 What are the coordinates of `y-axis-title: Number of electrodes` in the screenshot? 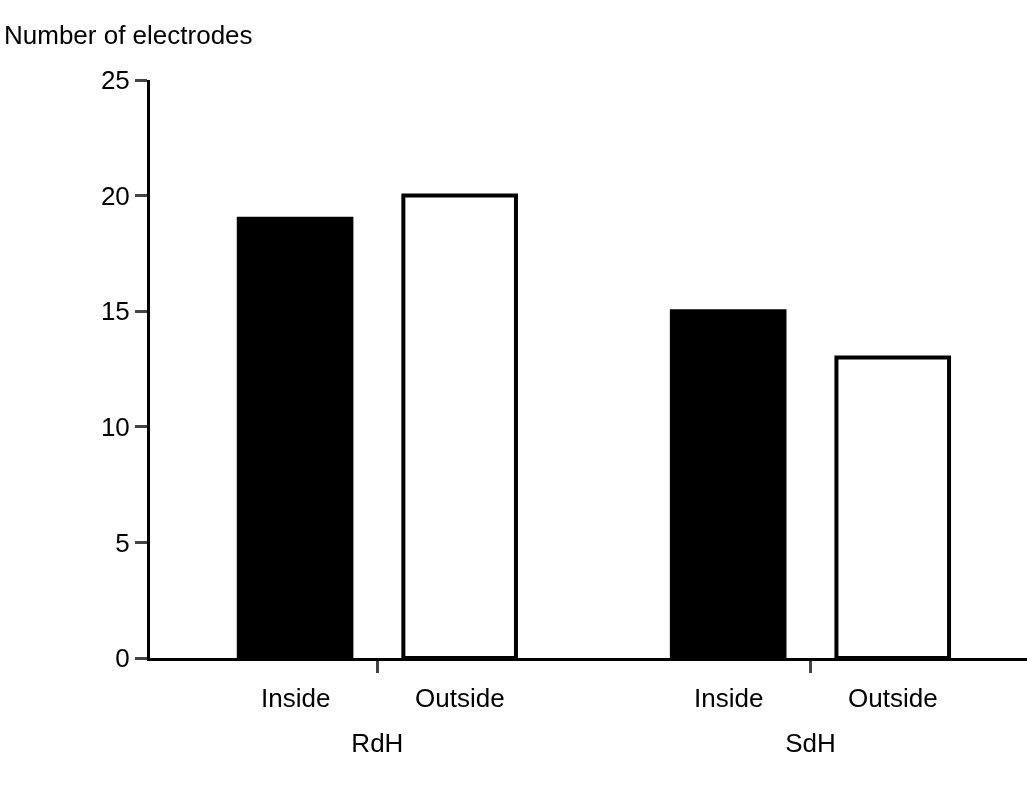 It's located at (128, 35).